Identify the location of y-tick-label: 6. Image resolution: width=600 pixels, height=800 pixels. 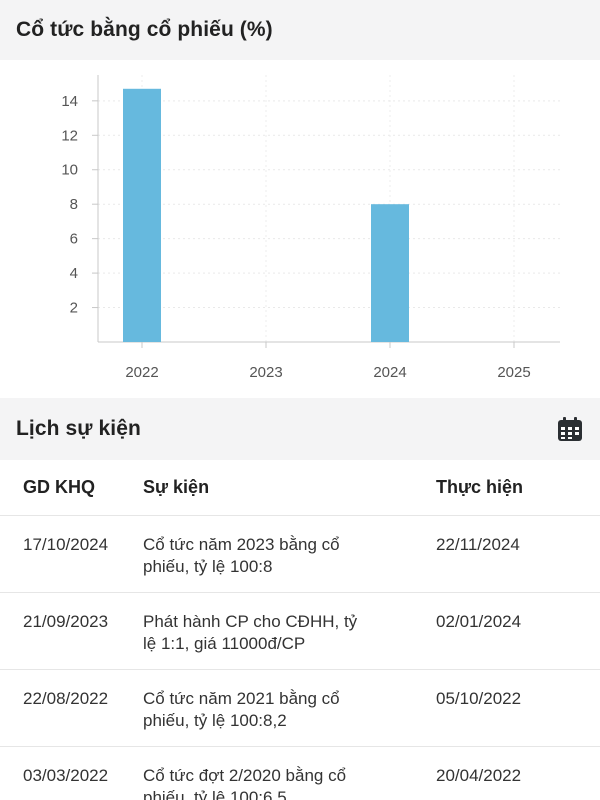
(74, 239).